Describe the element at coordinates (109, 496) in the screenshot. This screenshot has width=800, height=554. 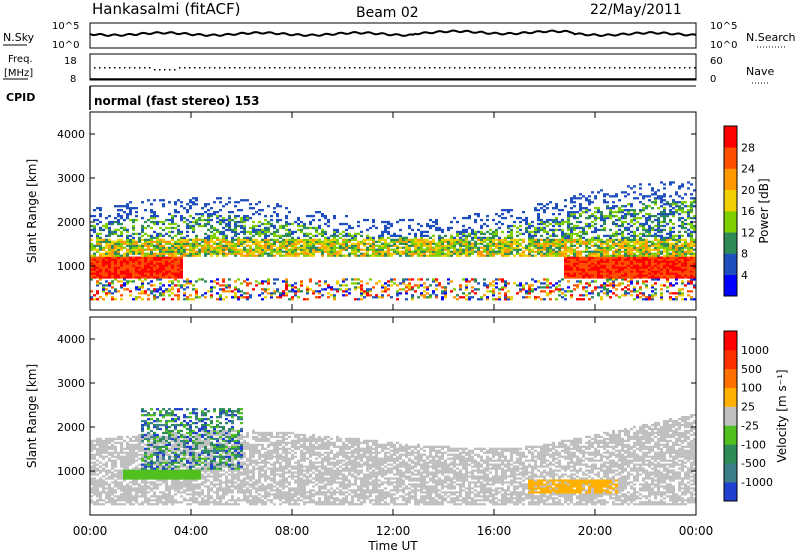
I see `velocity-cell` at that location.